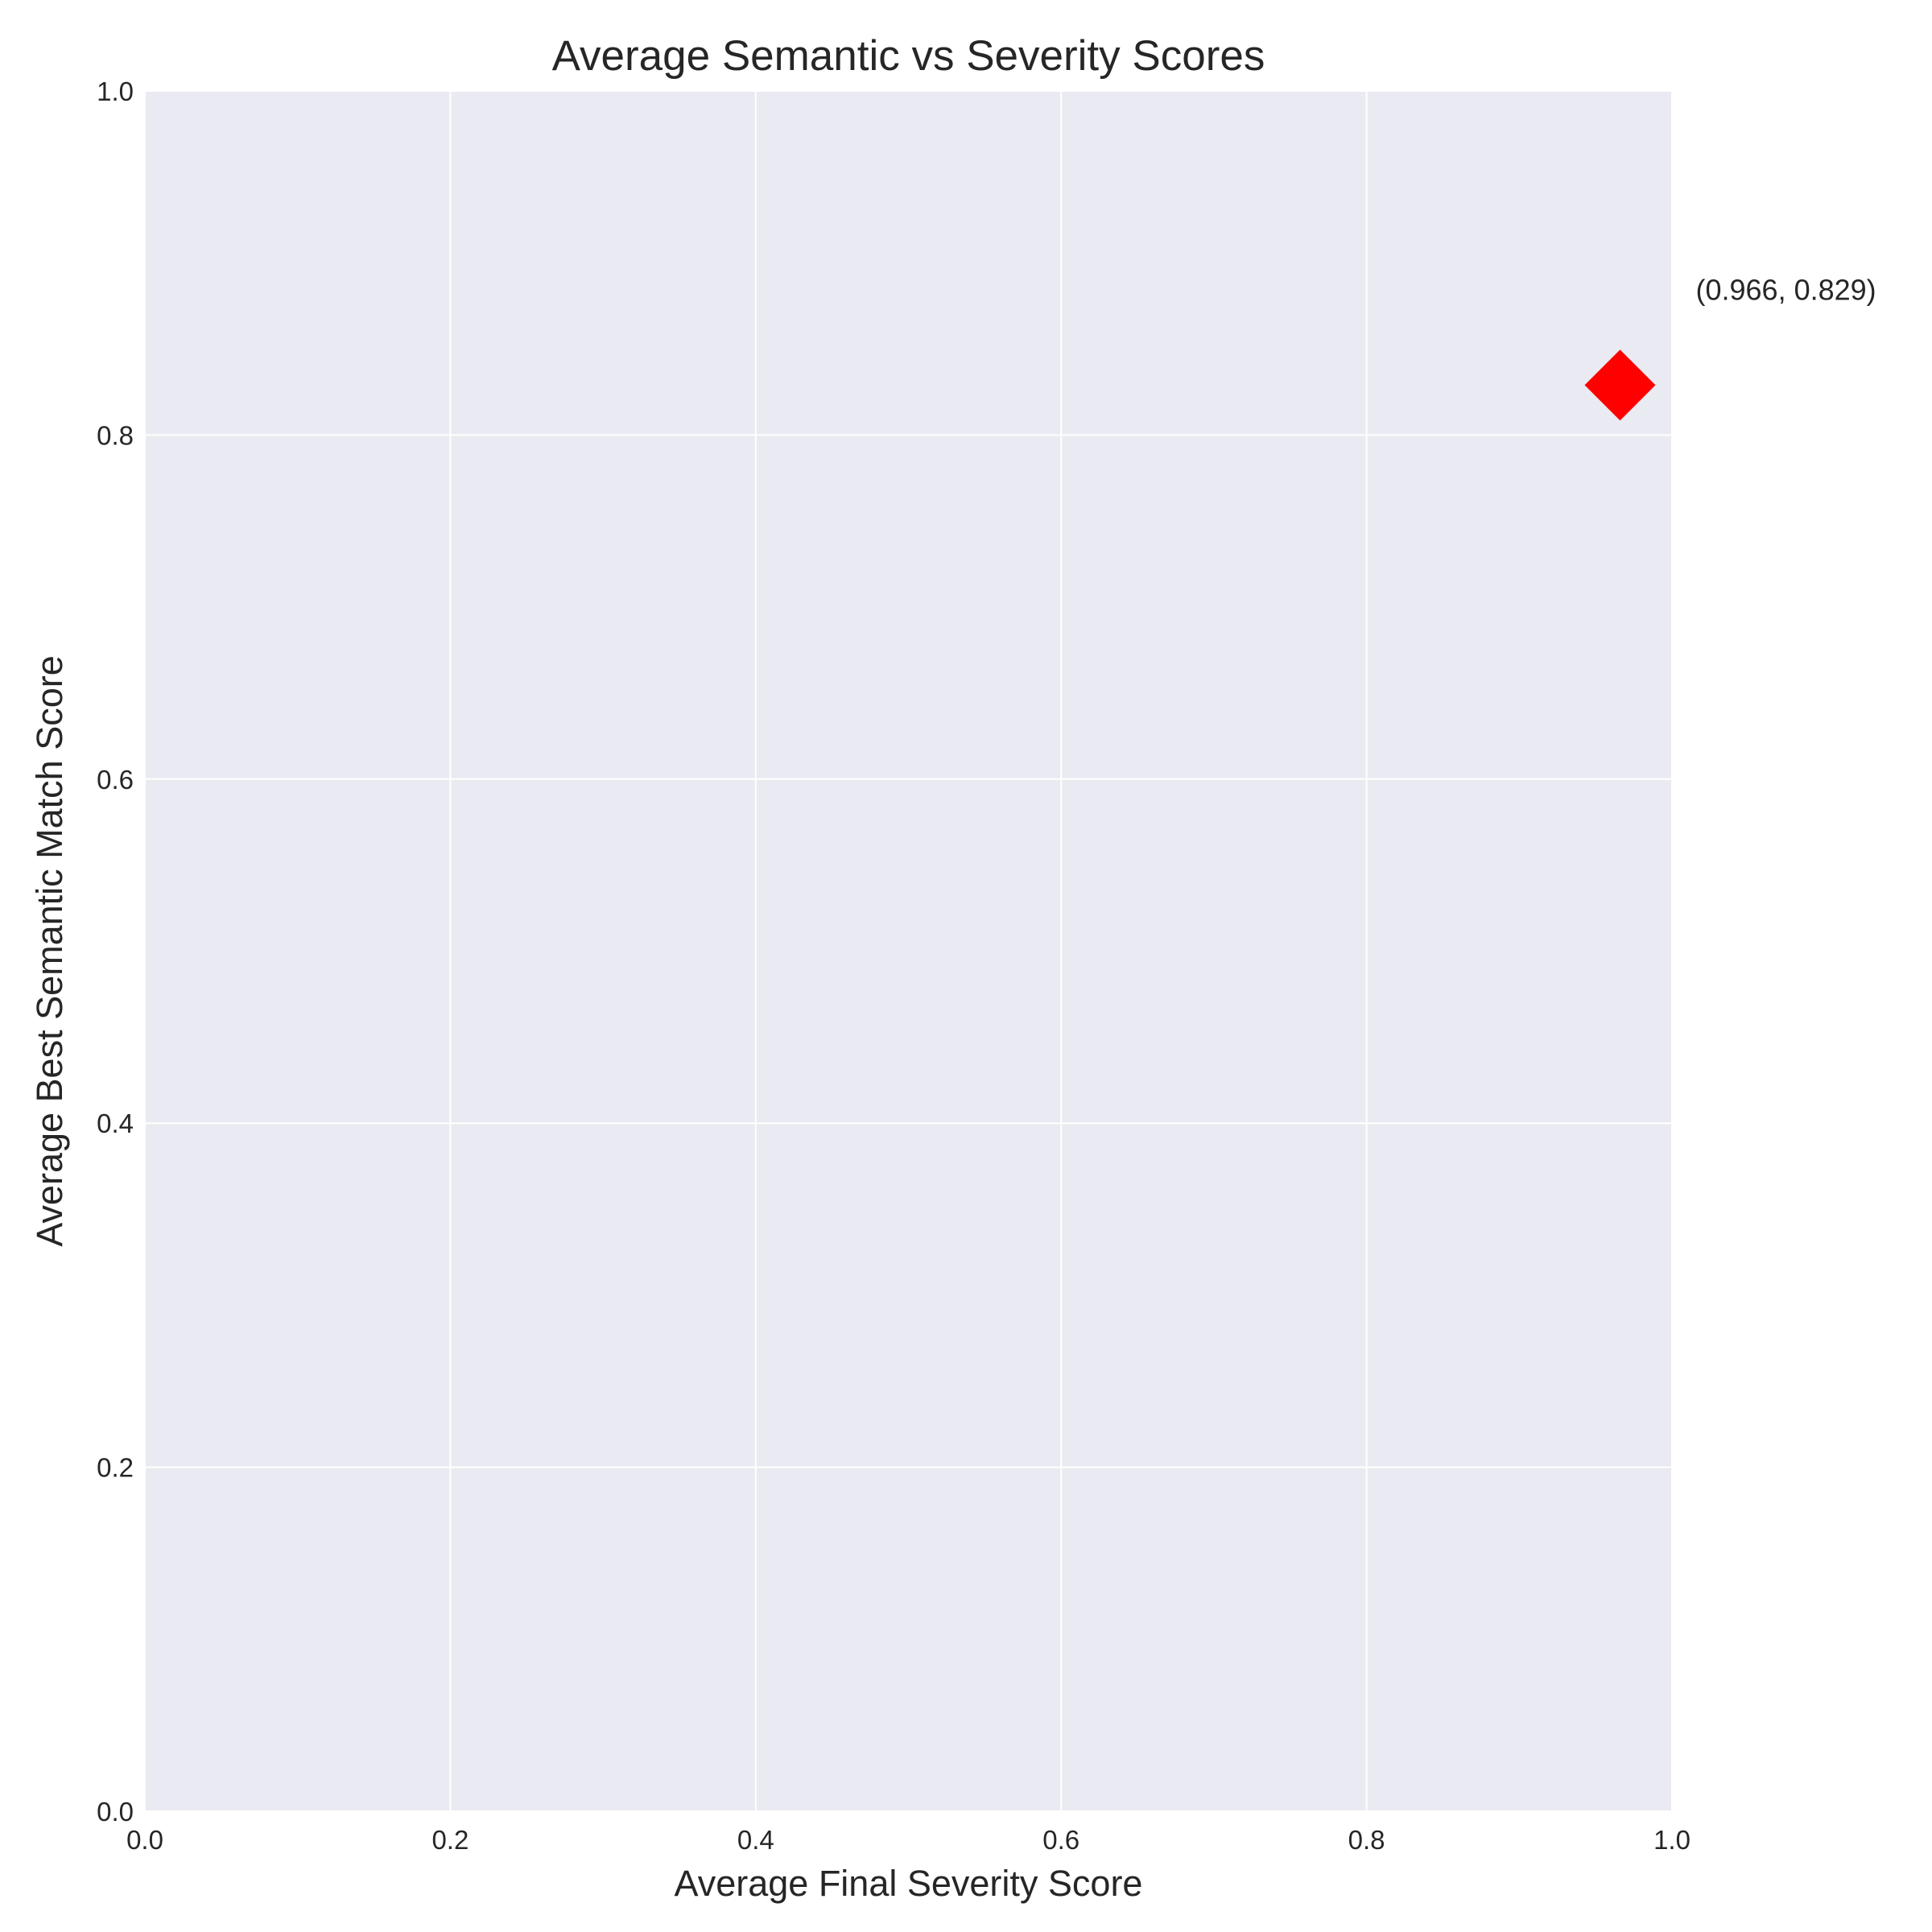 The image size is (1932, 1932). I want to click on x-tick-label: 0.0, so click(144, 1840).